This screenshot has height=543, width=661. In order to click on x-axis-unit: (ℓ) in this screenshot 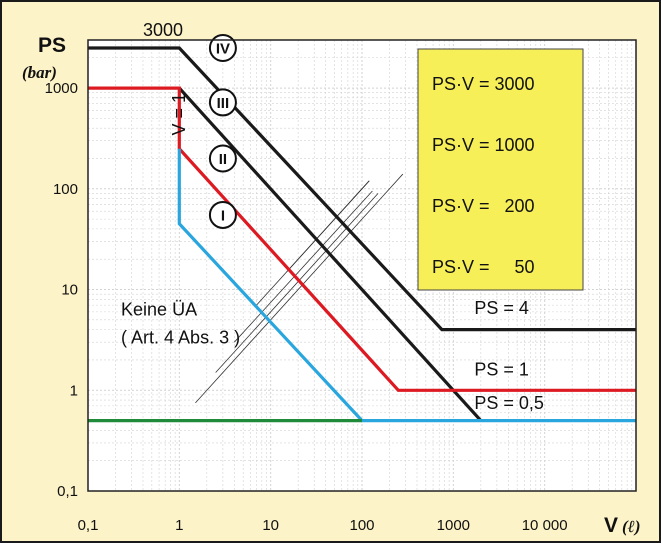, I will do `click(631, 526)`.